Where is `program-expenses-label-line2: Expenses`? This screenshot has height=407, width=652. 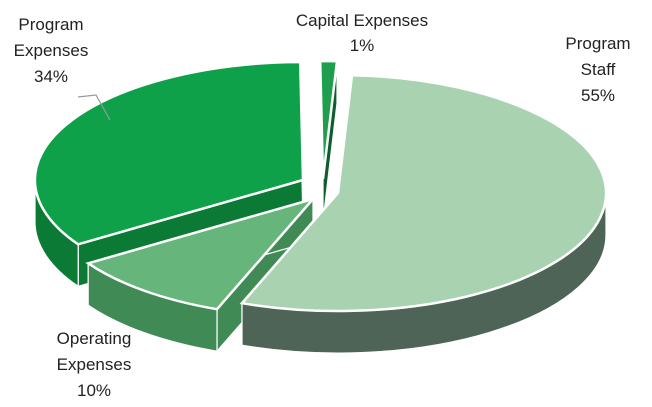 program-expenses-label-line2: Expenses is located at coordinates (51, 50).